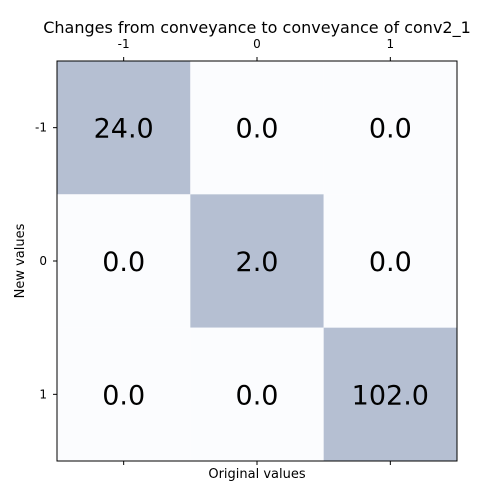 This screenshot has height=500, width=500. I want to click on cell-value-label: 24.0, so click(124, 129).